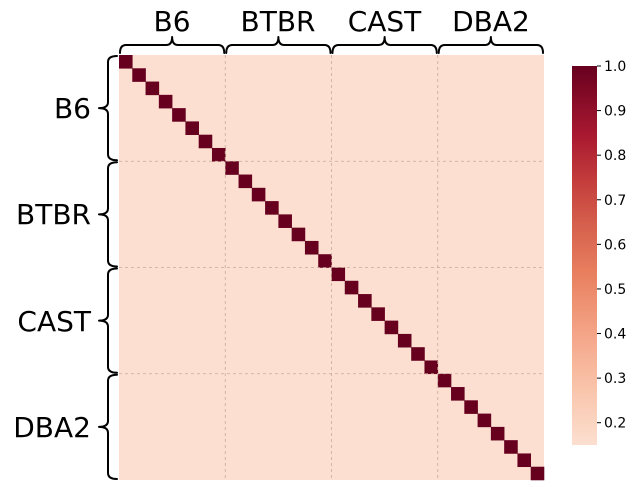 This screenshot has height=487, width=636. I want to click on top-label-b6: B6, so click(171, 21).